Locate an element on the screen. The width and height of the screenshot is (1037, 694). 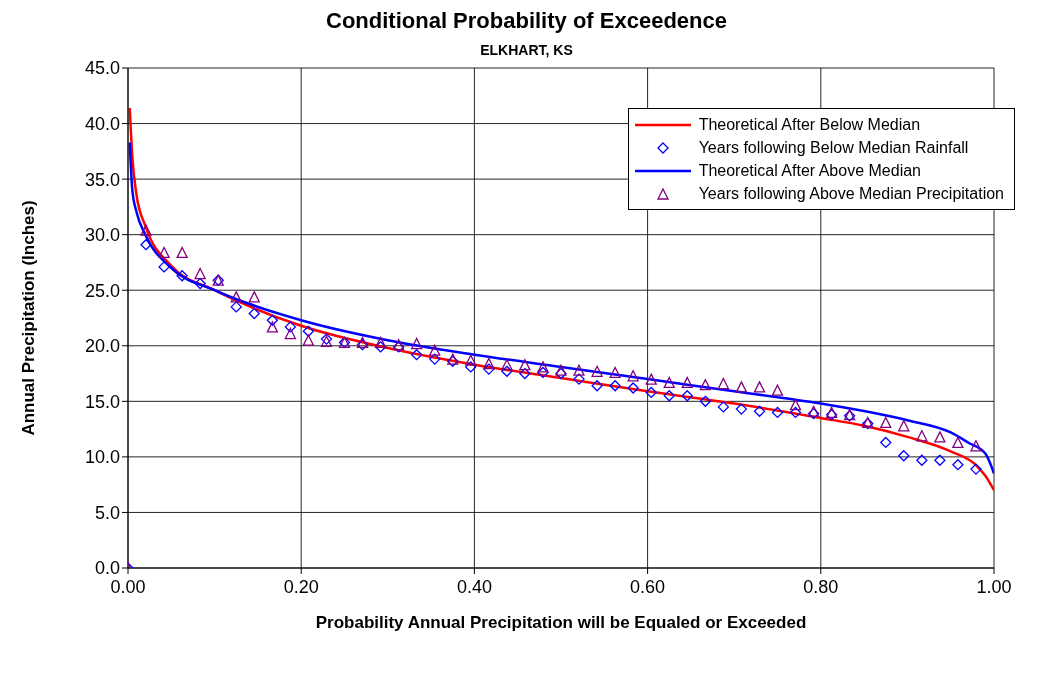
y-tick-label: 45.0 is located at coordinates (102, 68).